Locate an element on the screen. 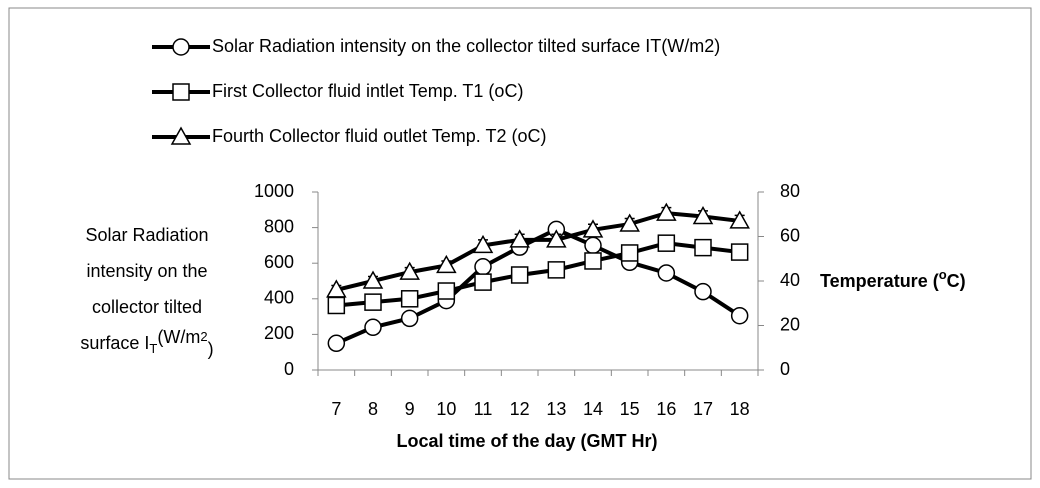  y-axis-title-part: surface I is located at coordinates (114, 343).